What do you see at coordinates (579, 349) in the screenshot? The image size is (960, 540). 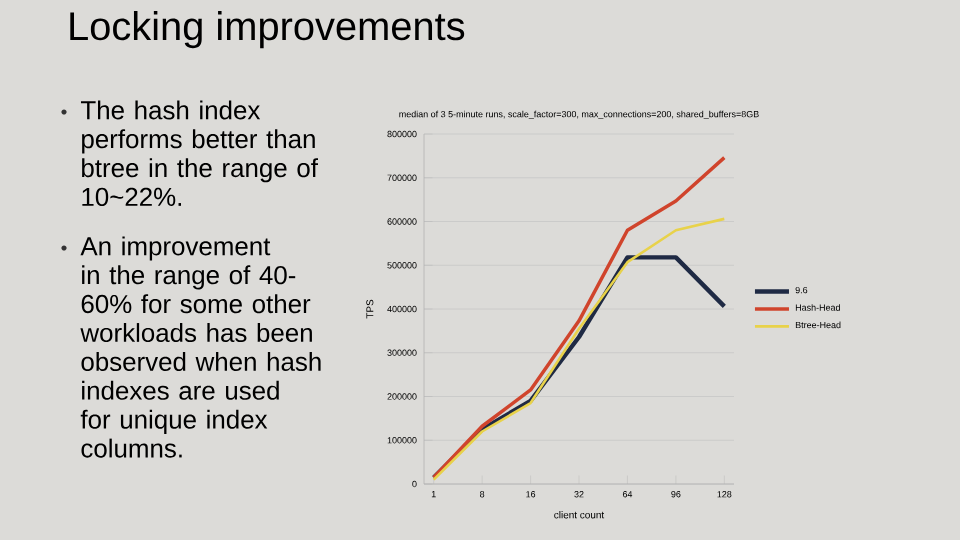 I see `line-series` at bounding box center [579, 349].